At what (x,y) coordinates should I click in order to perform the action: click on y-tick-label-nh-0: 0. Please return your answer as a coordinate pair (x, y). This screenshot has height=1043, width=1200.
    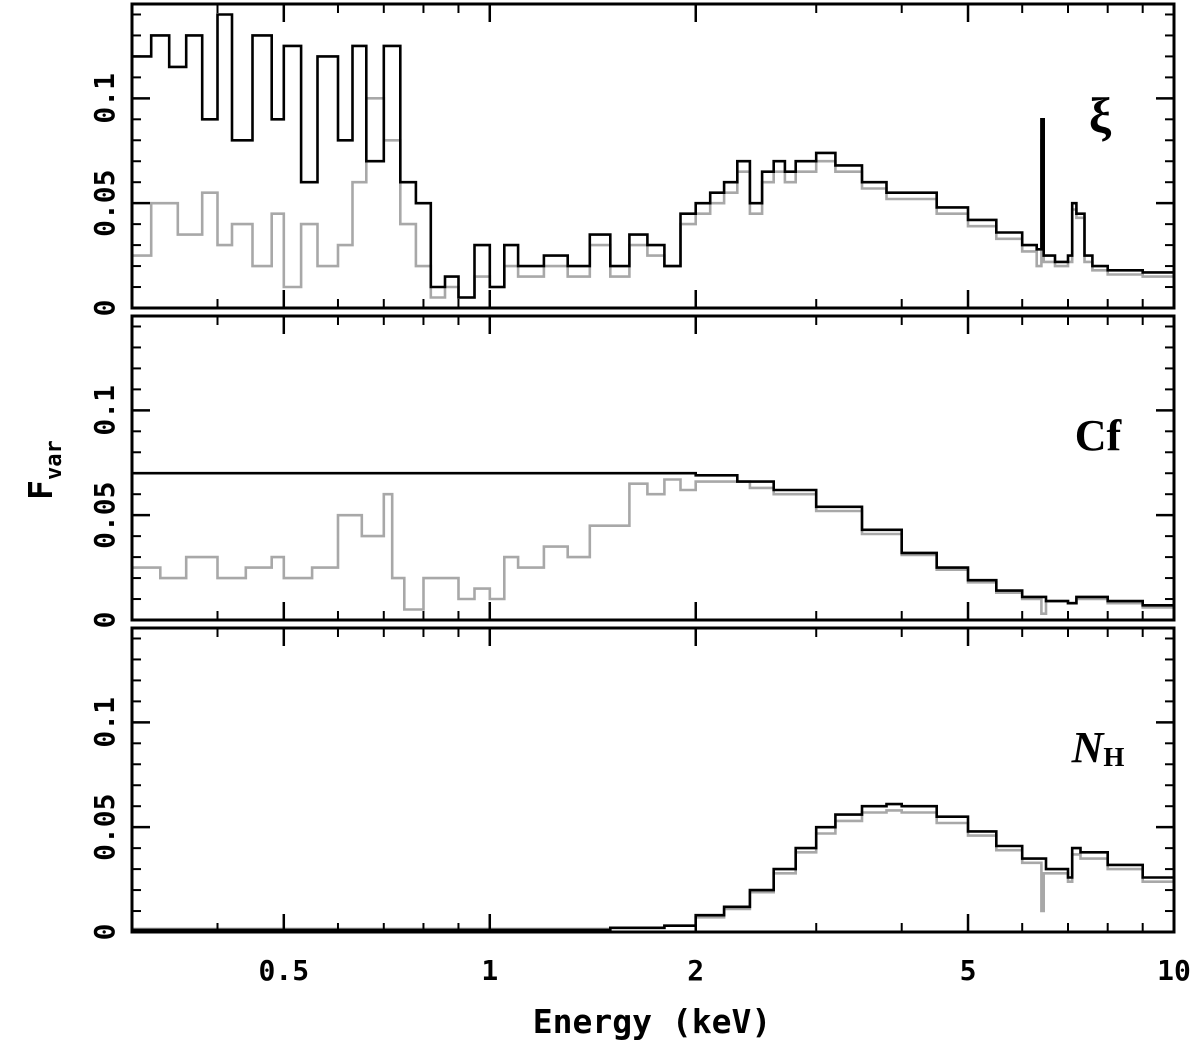
    Looking at the image, I should click on (104, 932).